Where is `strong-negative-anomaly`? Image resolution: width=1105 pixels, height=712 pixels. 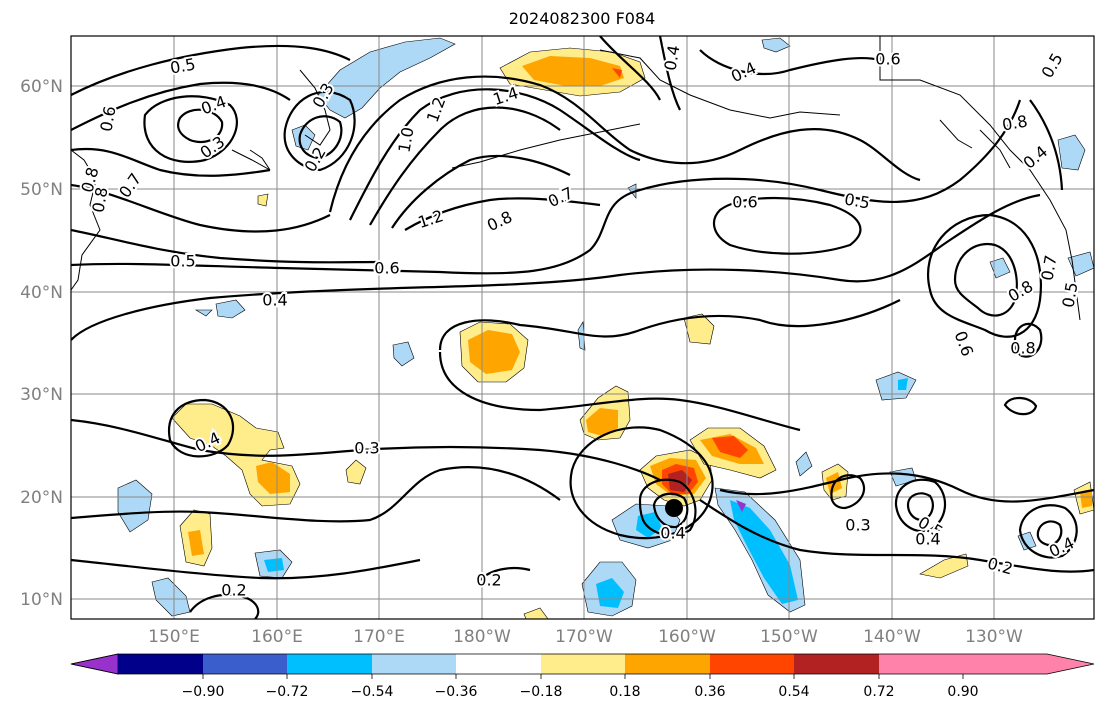
strong-negative-anomaly is located at coordinates (741, 506).